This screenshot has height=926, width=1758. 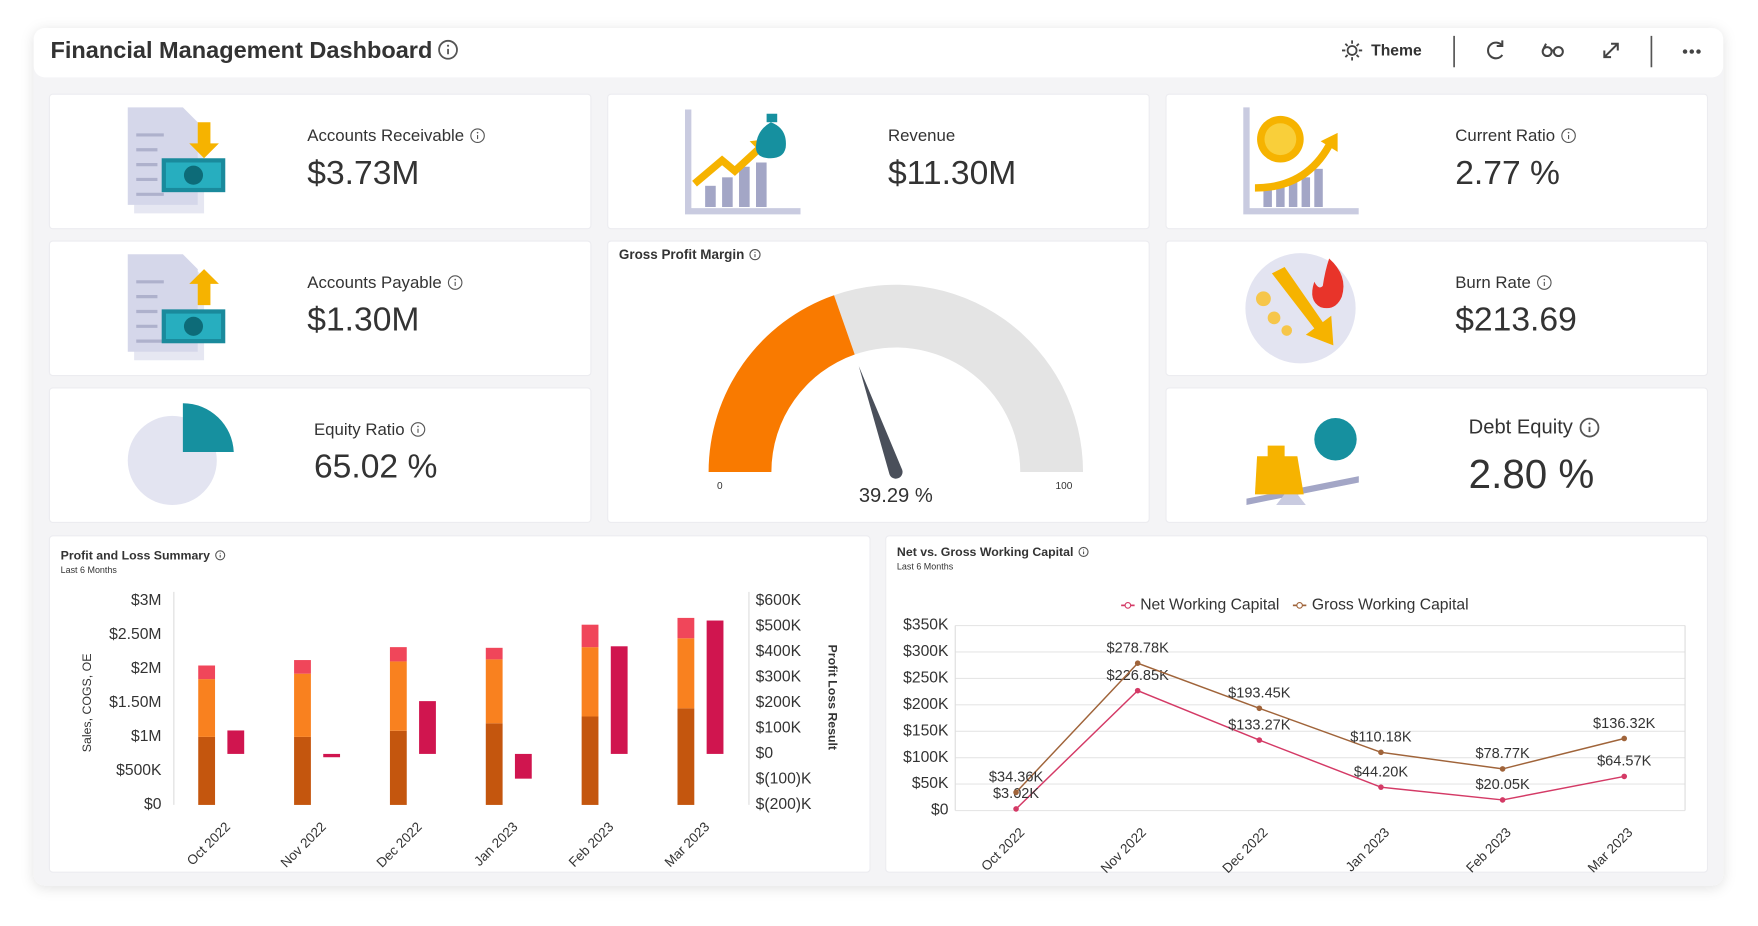 I want to click on y-axis-label: Sales, COGS, OE, so click(x=87, y=703).